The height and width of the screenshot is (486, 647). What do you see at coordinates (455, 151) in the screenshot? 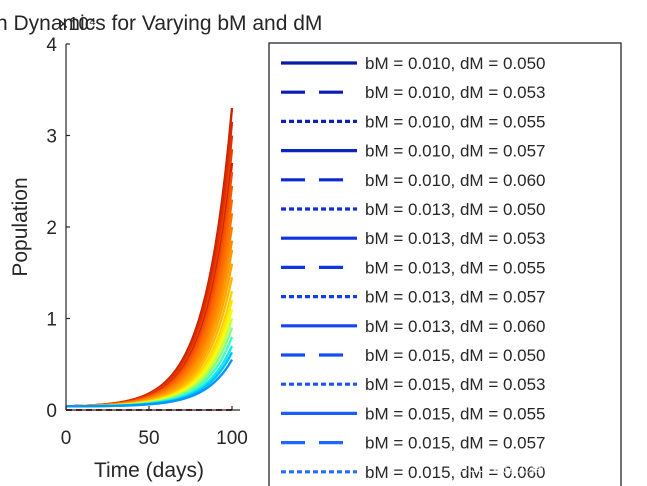
I see `legend-label: bM = 0.010, dM = 0.057` at bounding box center [455, 151].